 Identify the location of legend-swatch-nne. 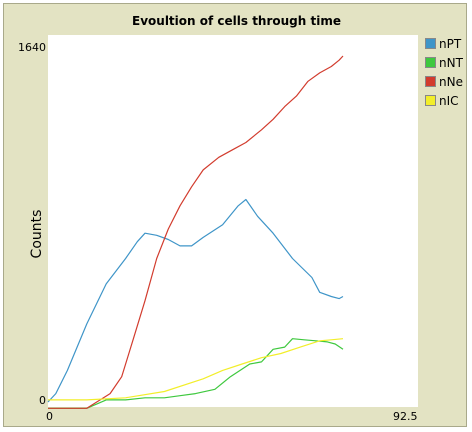
(430, 81).